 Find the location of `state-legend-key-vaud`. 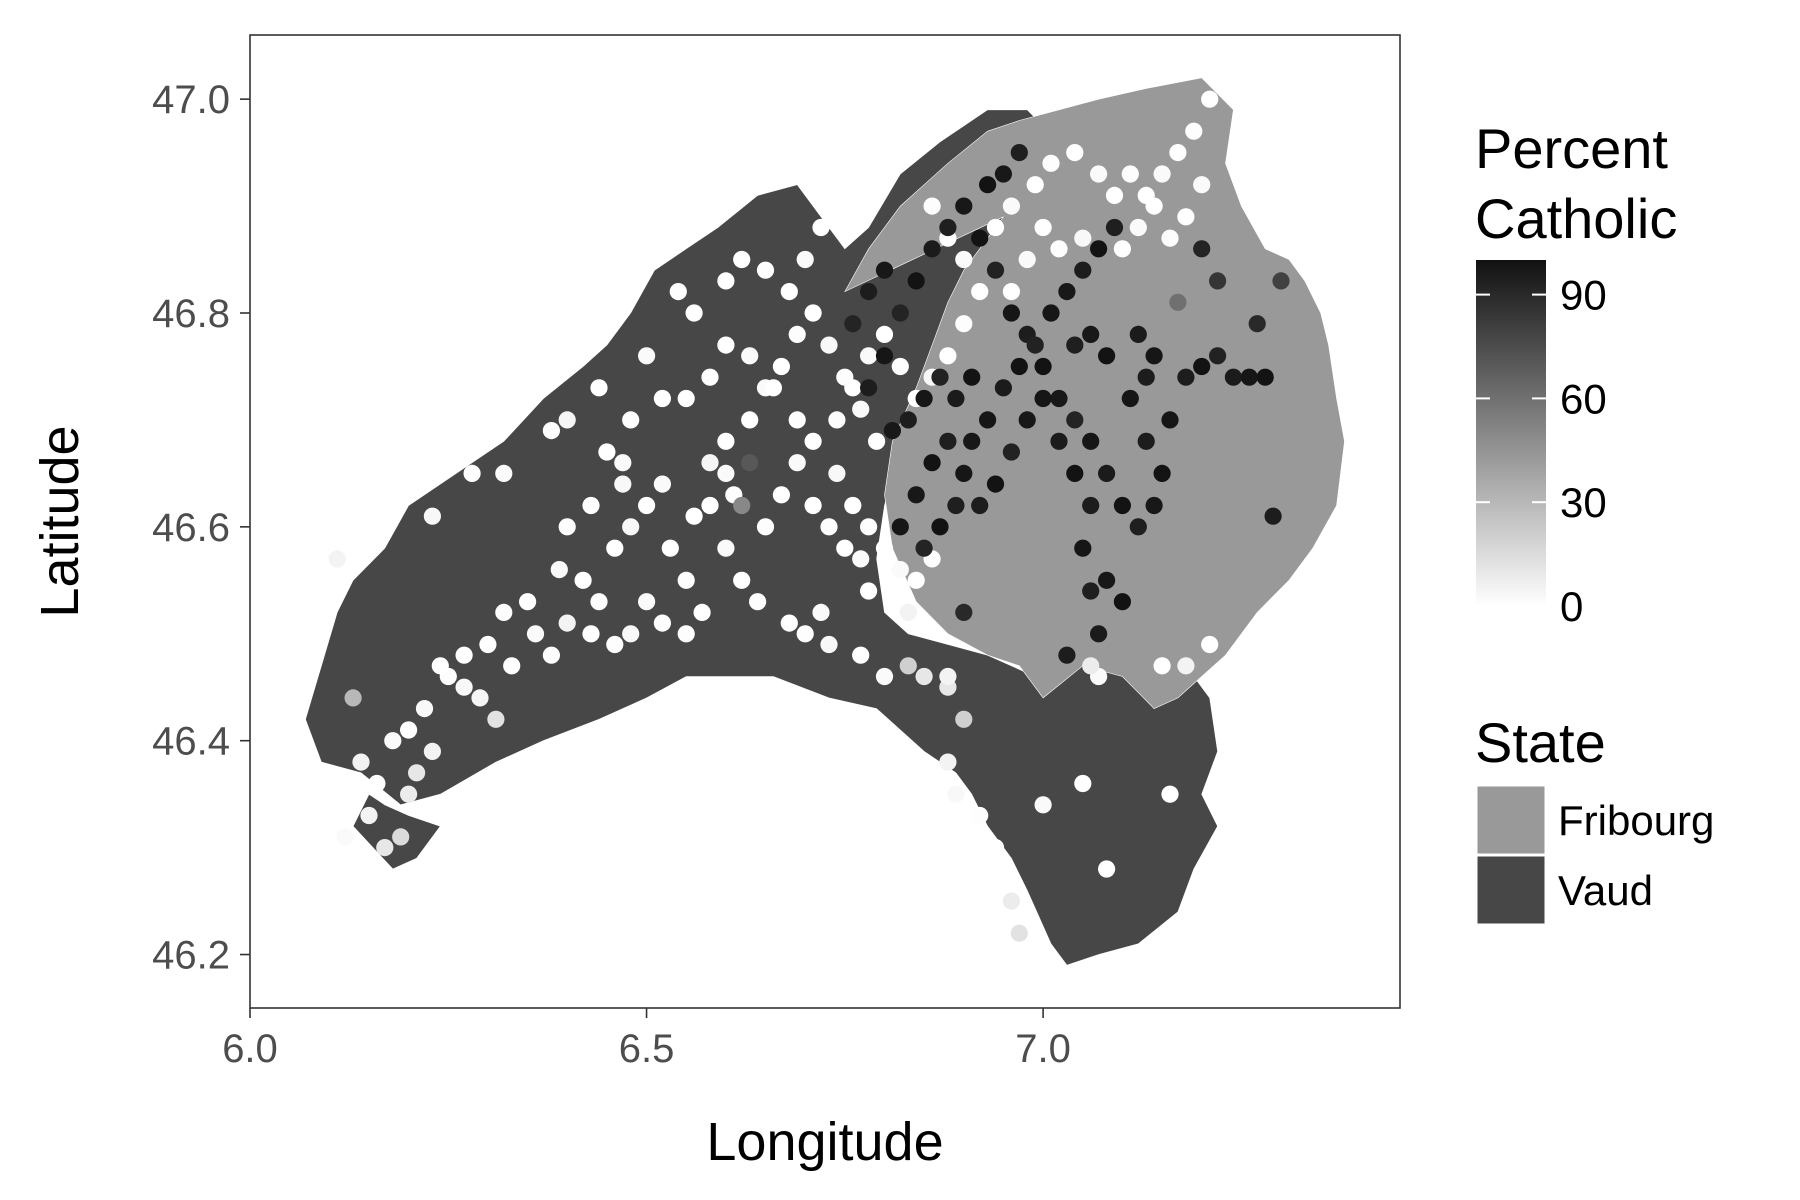

state-legend-key-vaud is located at coordinates (1511, 890).